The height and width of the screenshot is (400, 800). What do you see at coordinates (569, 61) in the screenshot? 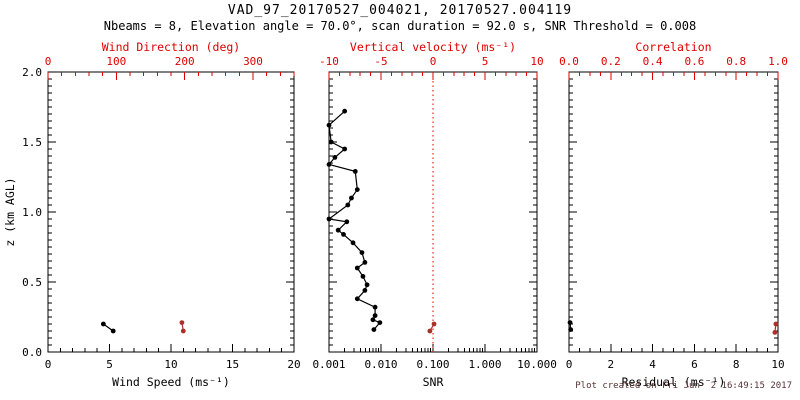
I see `top-tick-label: 0.0` at bounding box center [569, 61].